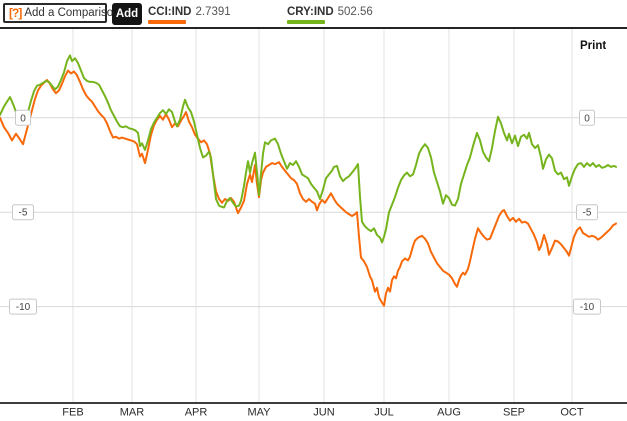 This screenshot has height=421, width=627. I want to click on legend-value-cci: 2.7391, so click(213, 12).